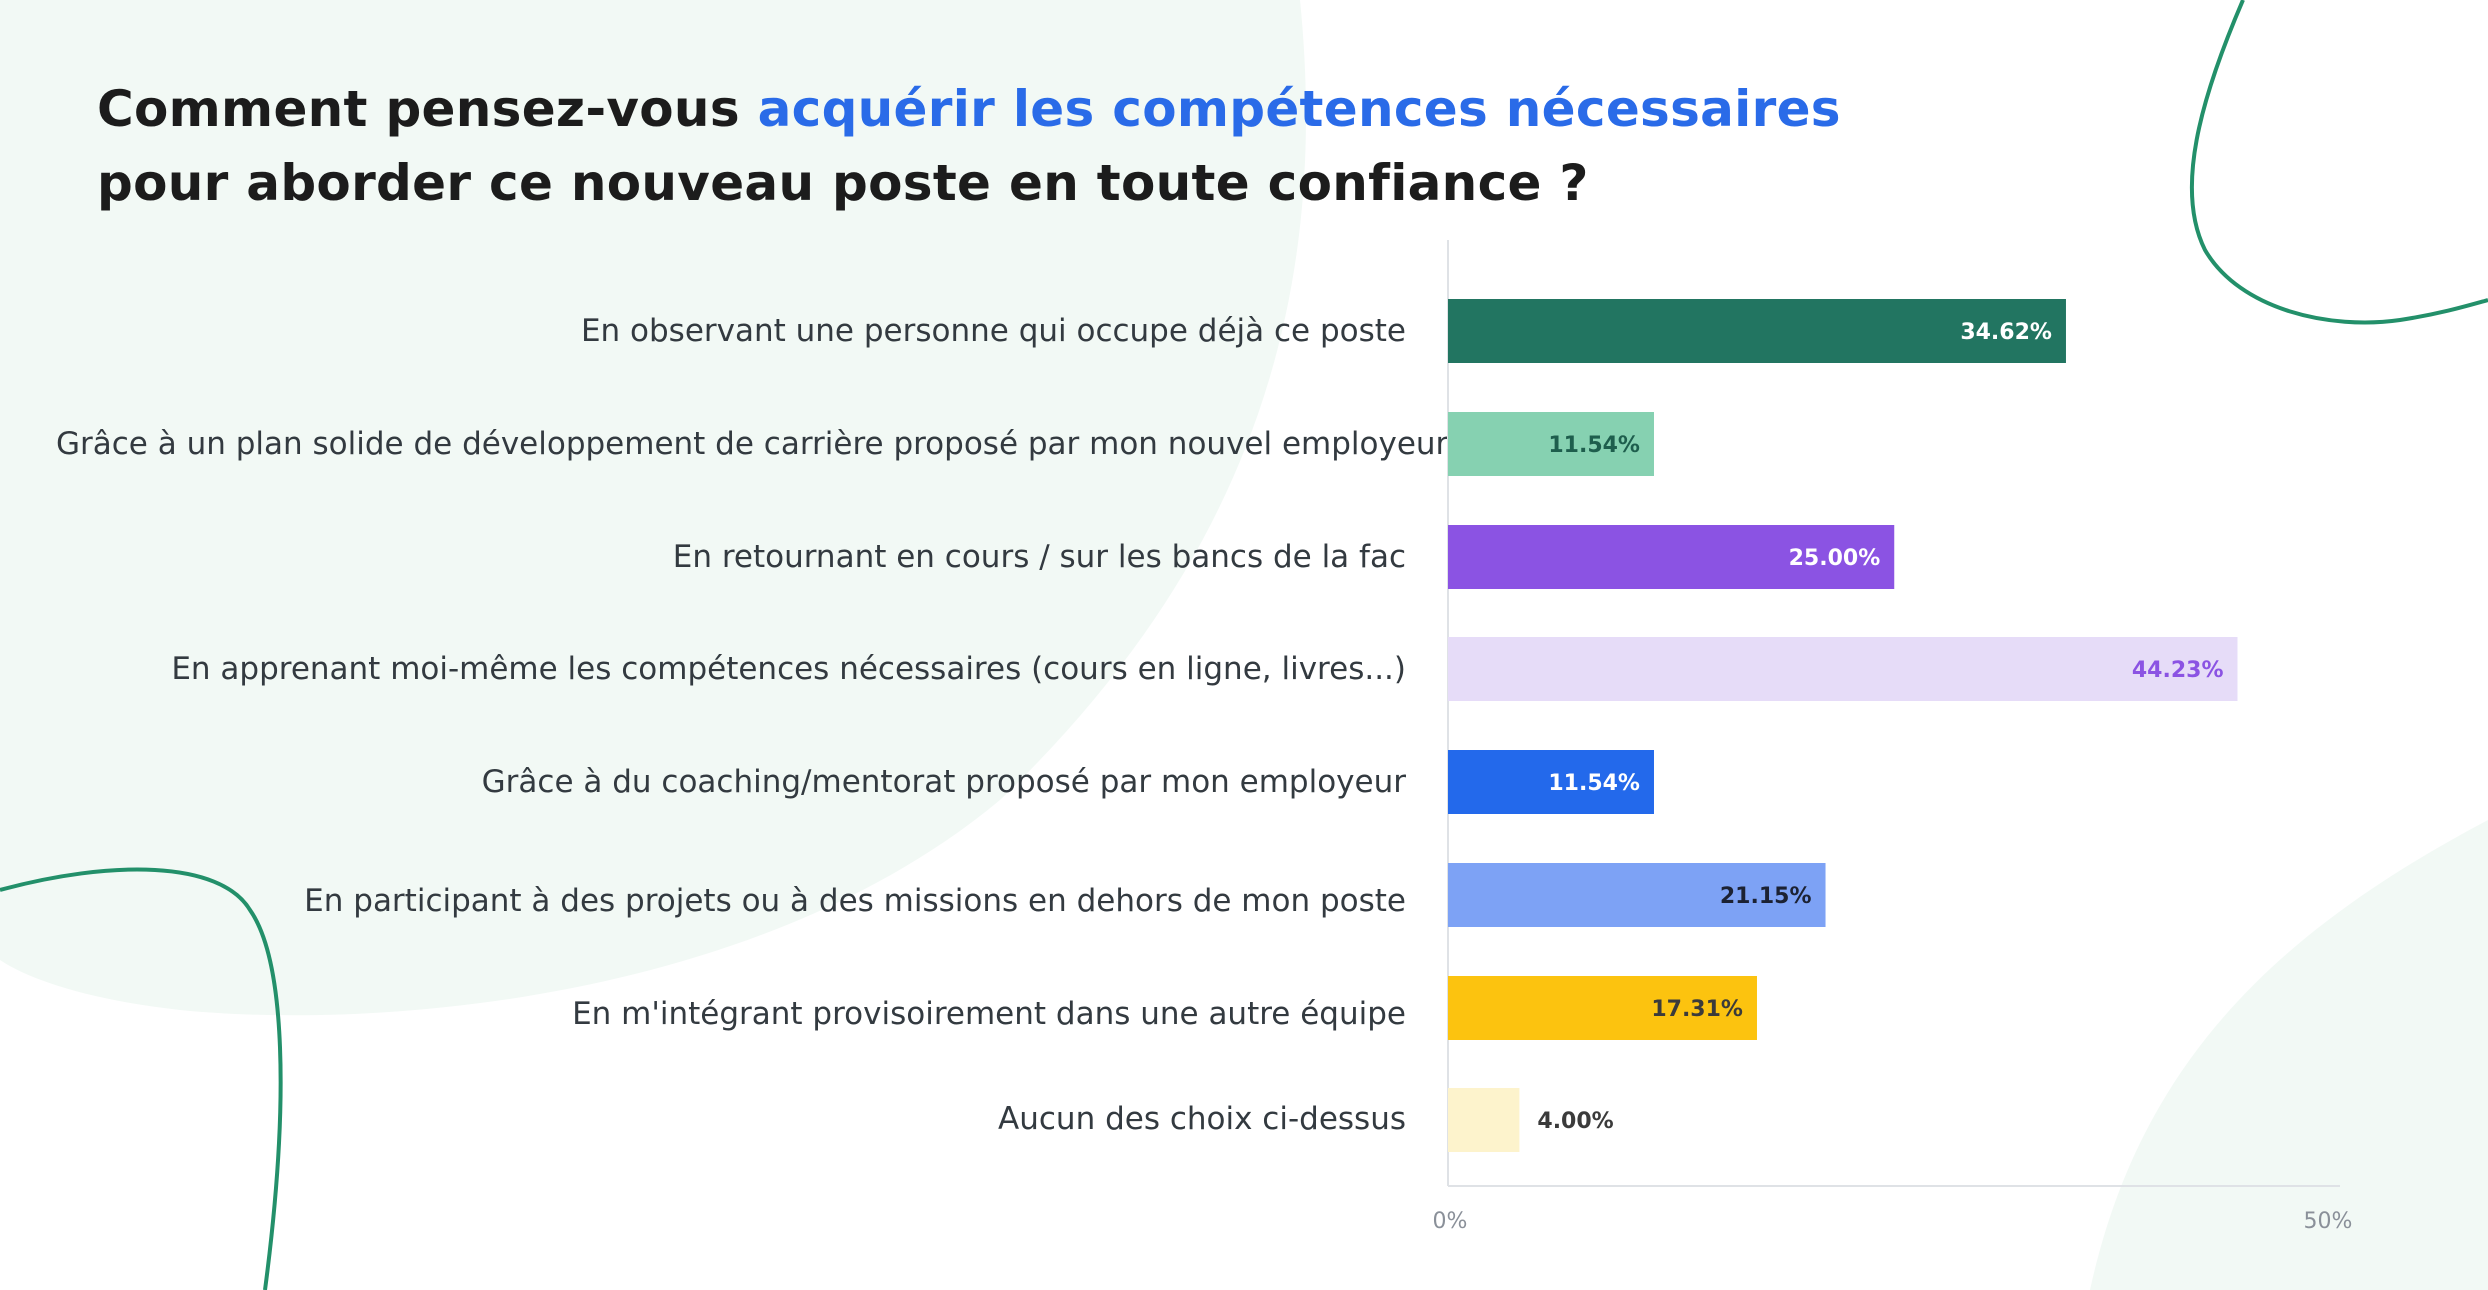 The width and height of the screenshot is (2488, 1290). I want to click on bar-value-label: 34.62%, so click(2006, 332).